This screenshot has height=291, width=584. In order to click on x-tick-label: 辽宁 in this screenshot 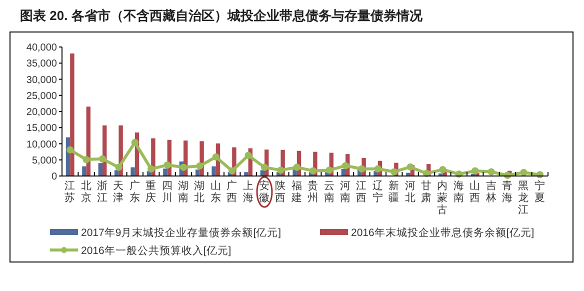, I will do `click(378, 192)`.